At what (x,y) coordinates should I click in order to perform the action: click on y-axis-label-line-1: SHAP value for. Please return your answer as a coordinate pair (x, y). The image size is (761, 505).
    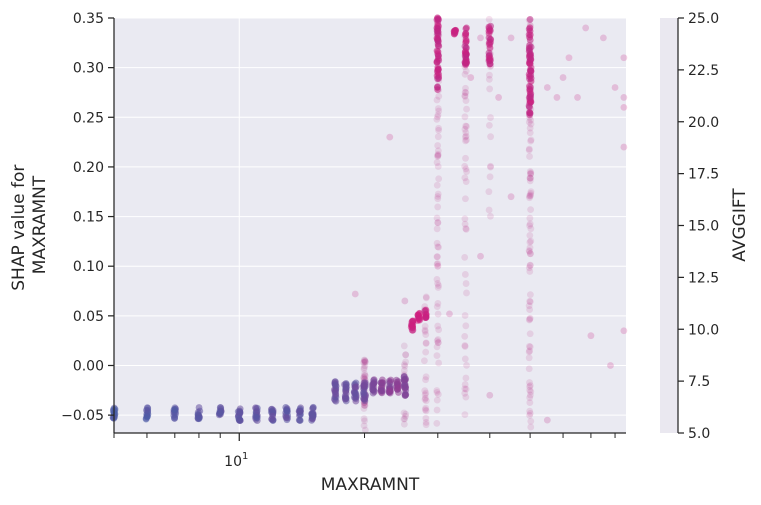
    Looking at the image, I should click on (19, 228).